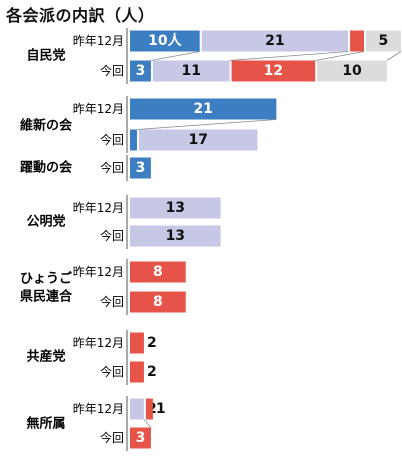 The height and width of the screenshot is (461, 402). I want to click on bar-label: 5, so click(384, 41).